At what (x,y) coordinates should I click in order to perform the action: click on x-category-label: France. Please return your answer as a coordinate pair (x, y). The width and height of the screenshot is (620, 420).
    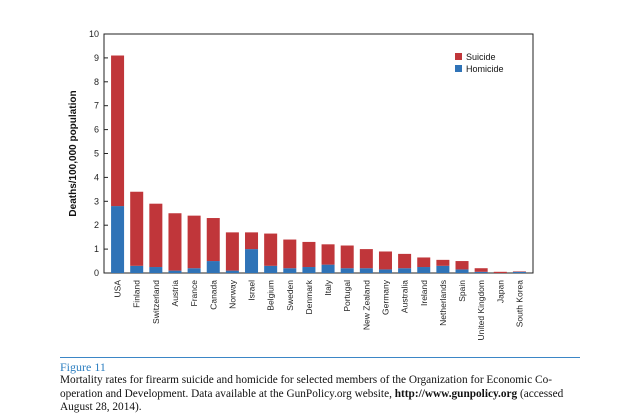
    Looking at the image, I should click on (194, 293).